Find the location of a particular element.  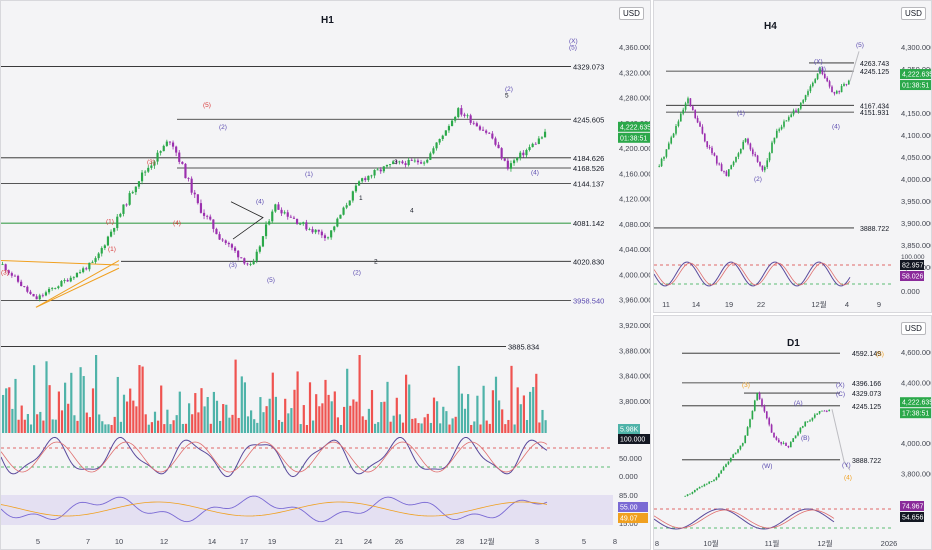

h4-osc-value2-bg is located at coordinates (912, 276).